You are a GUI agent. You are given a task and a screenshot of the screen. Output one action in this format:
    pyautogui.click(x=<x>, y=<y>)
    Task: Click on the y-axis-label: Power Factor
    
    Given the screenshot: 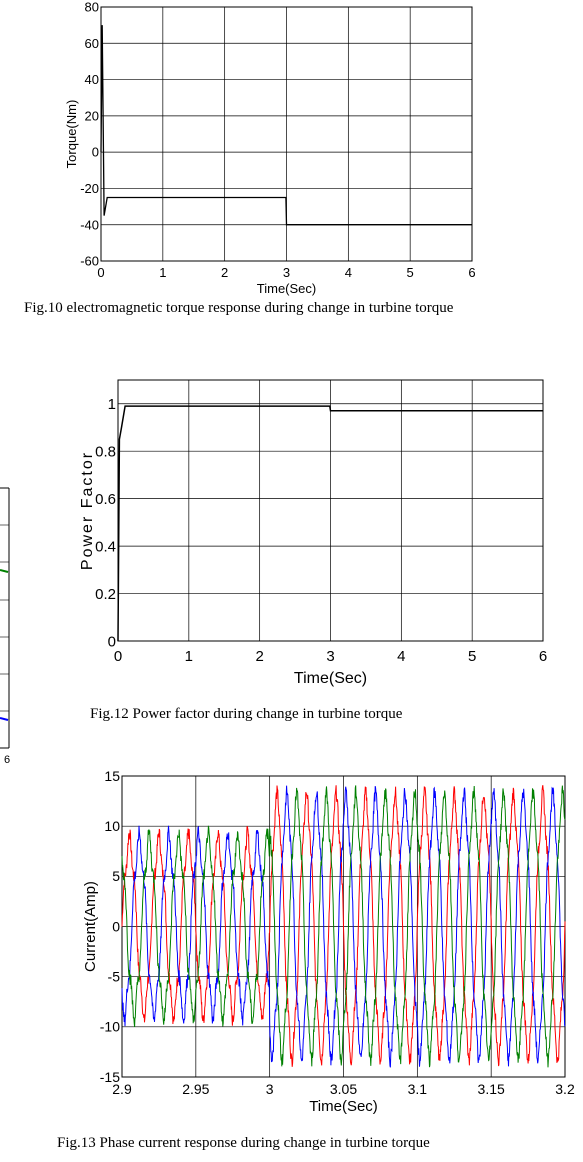 What is the action you would take?
    pyautogui.click(x=87, y=510)
    